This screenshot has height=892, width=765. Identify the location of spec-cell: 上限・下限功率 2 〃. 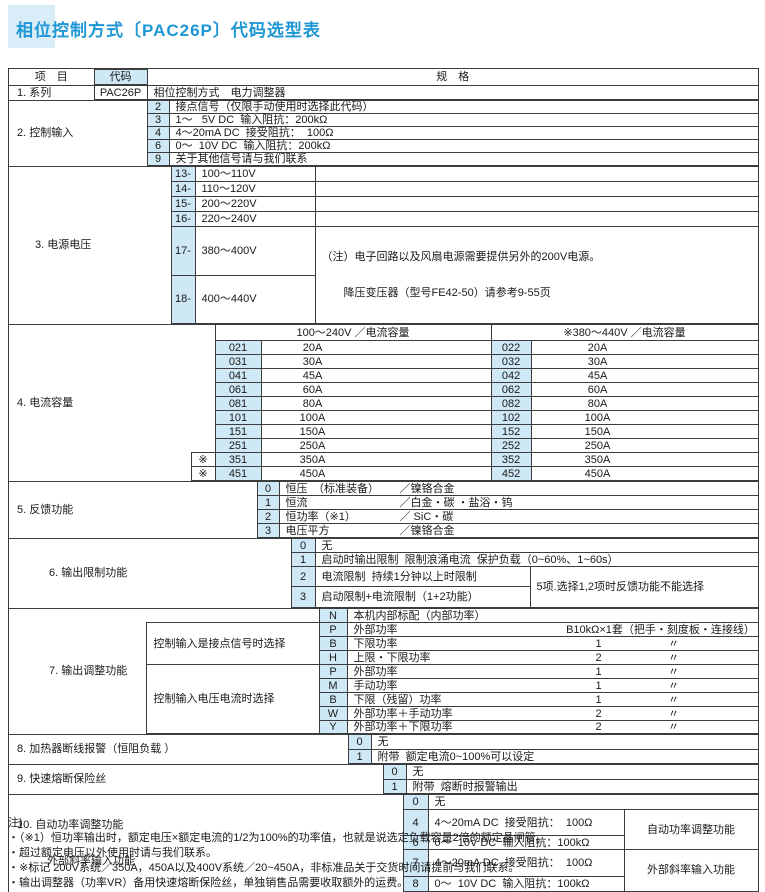
(552, 657).